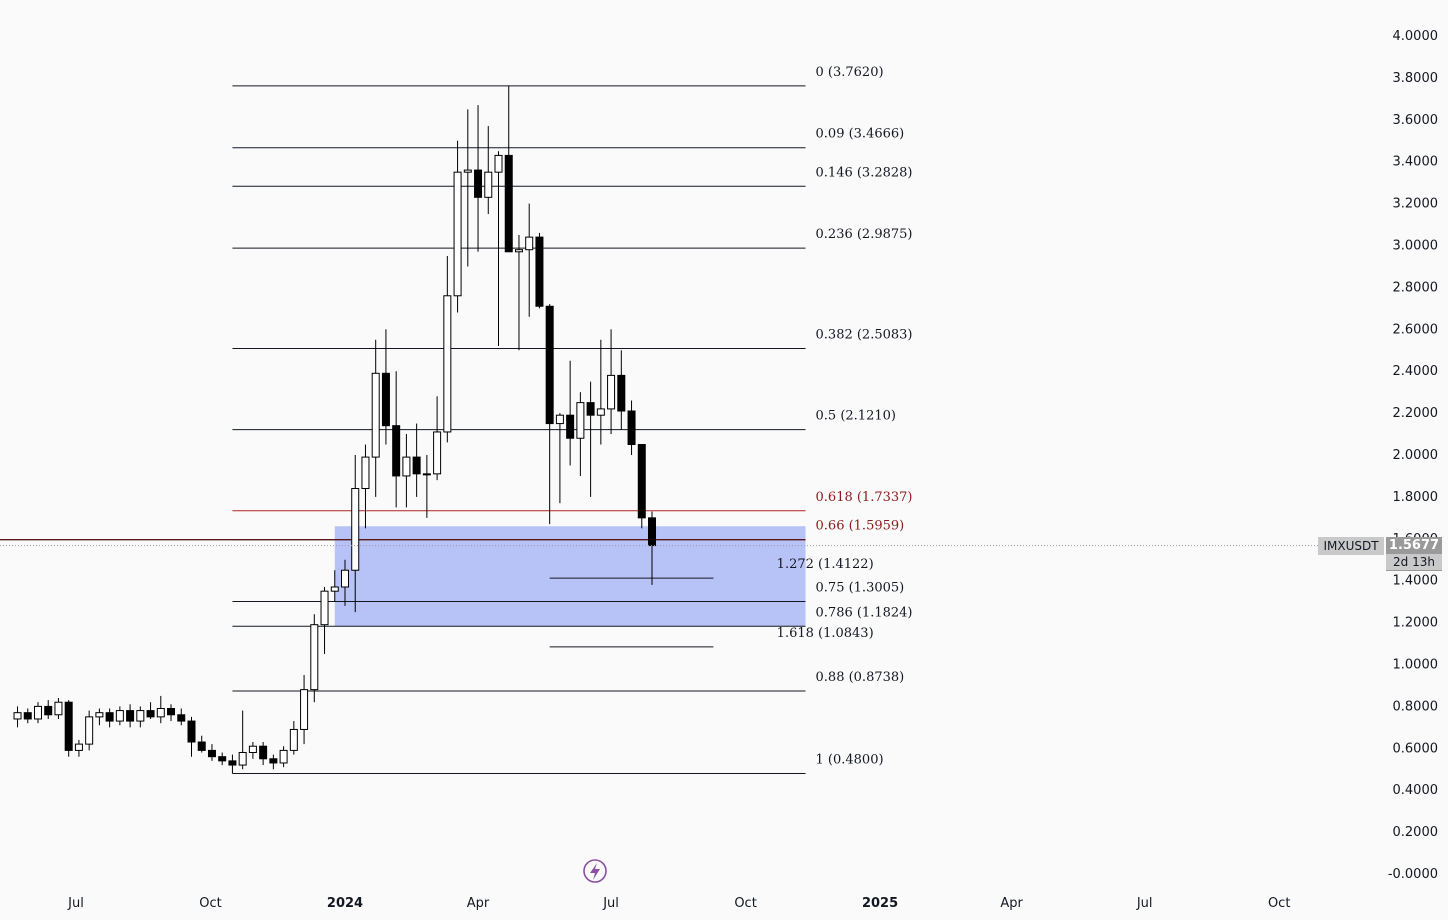 Image resolution: width=1448 pixels, height=920 pixels. I want to click on x-tick-label: 2024, so click(345, 903).